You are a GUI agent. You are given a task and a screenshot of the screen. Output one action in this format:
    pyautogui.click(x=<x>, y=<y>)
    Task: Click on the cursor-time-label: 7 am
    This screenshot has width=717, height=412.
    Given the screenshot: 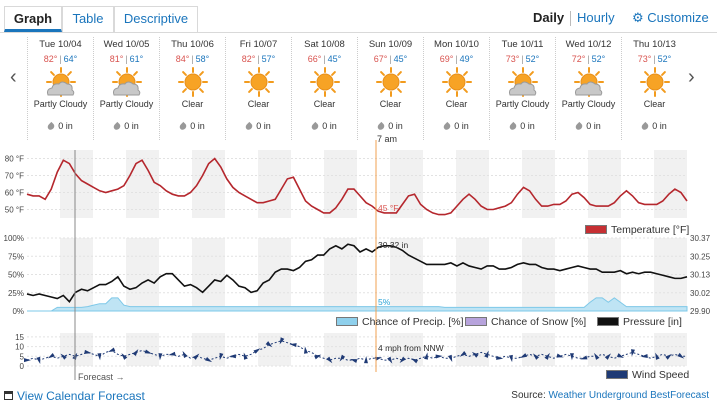 What is the action you would take?
    pyautogui.click(x=387, y=139)
    